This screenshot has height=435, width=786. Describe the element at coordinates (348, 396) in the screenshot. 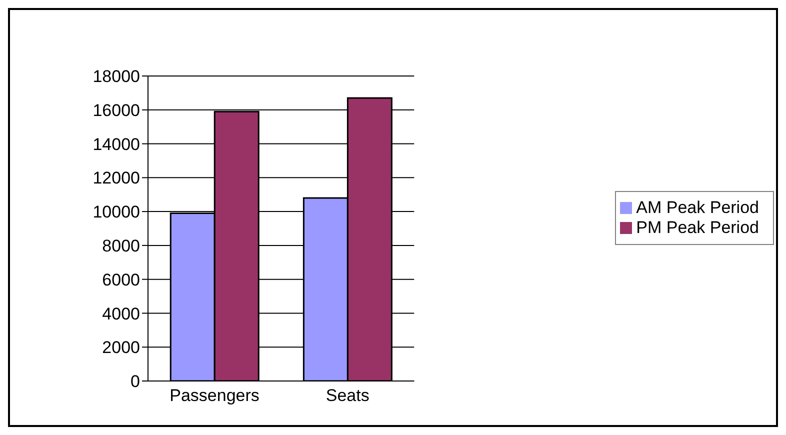

I see `x-tick-label: Seats` at that location.